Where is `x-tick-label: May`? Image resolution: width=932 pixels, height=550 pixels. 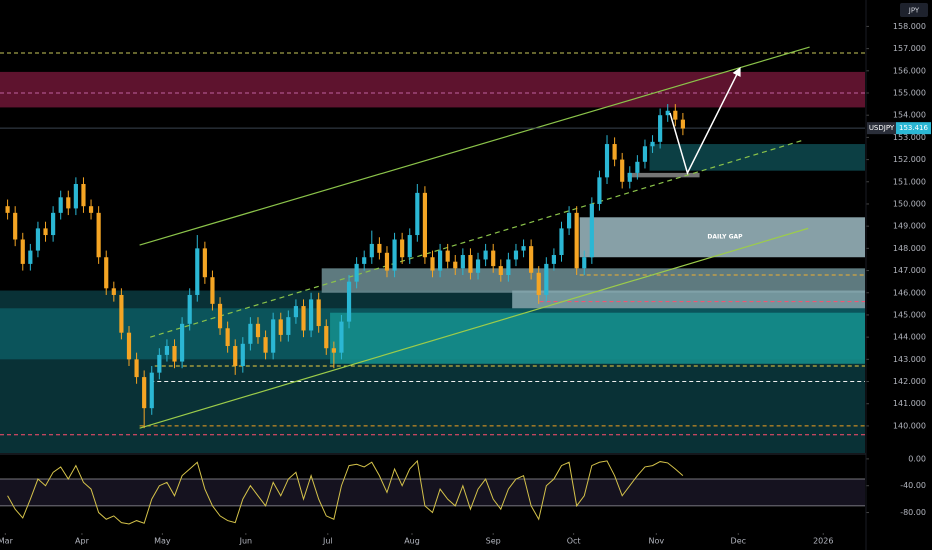
x-tick-label: May is located at coordinates (162, 541).